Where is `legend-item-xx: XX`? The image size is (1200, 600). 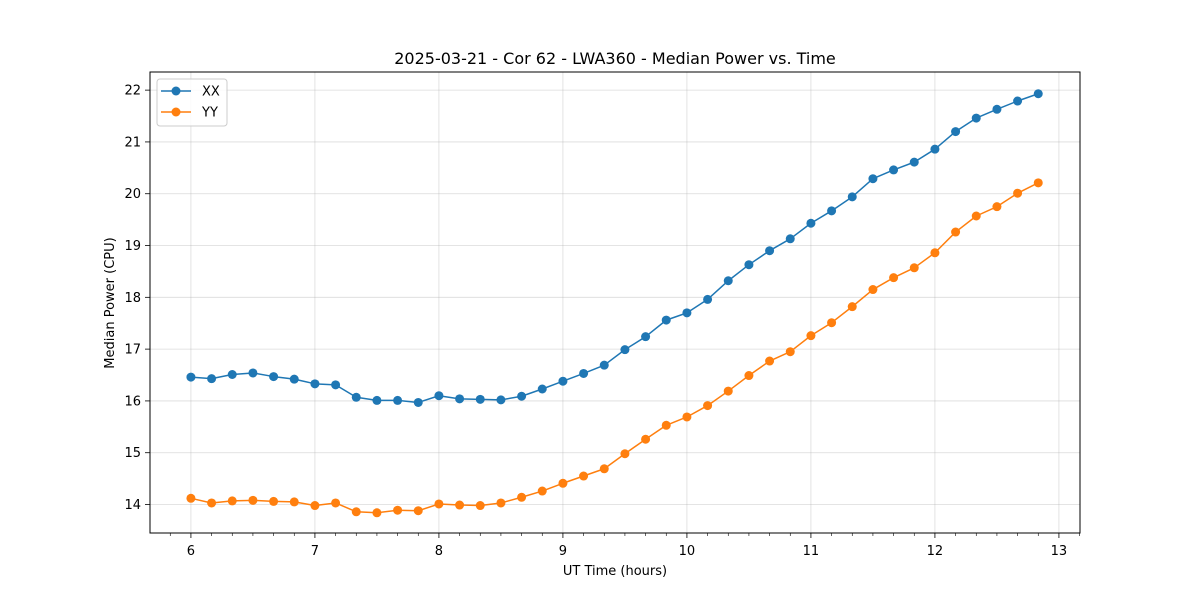
legend-item-xx: XX is located at coordinates (190, 92).